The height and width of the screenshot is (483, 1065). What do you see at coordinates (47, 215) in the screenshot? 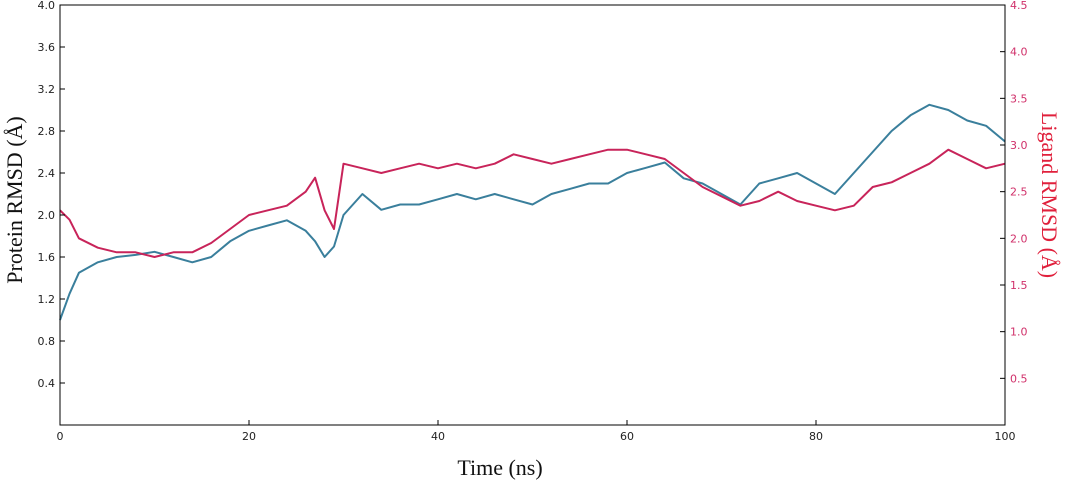
I see `y-left-tick-label: 2.0` at bounding box center [47, 215].